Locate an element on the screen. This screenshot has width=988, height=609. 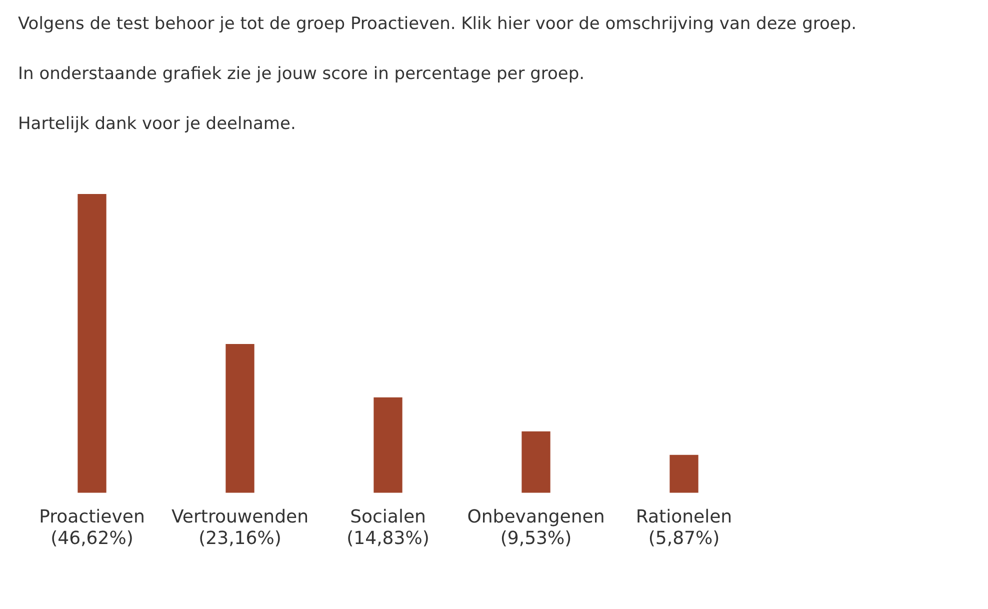
chart-subtitle: In onderstaande grafiek zie je jouw score in percentage per groep. is located at coordinates (302, 74).